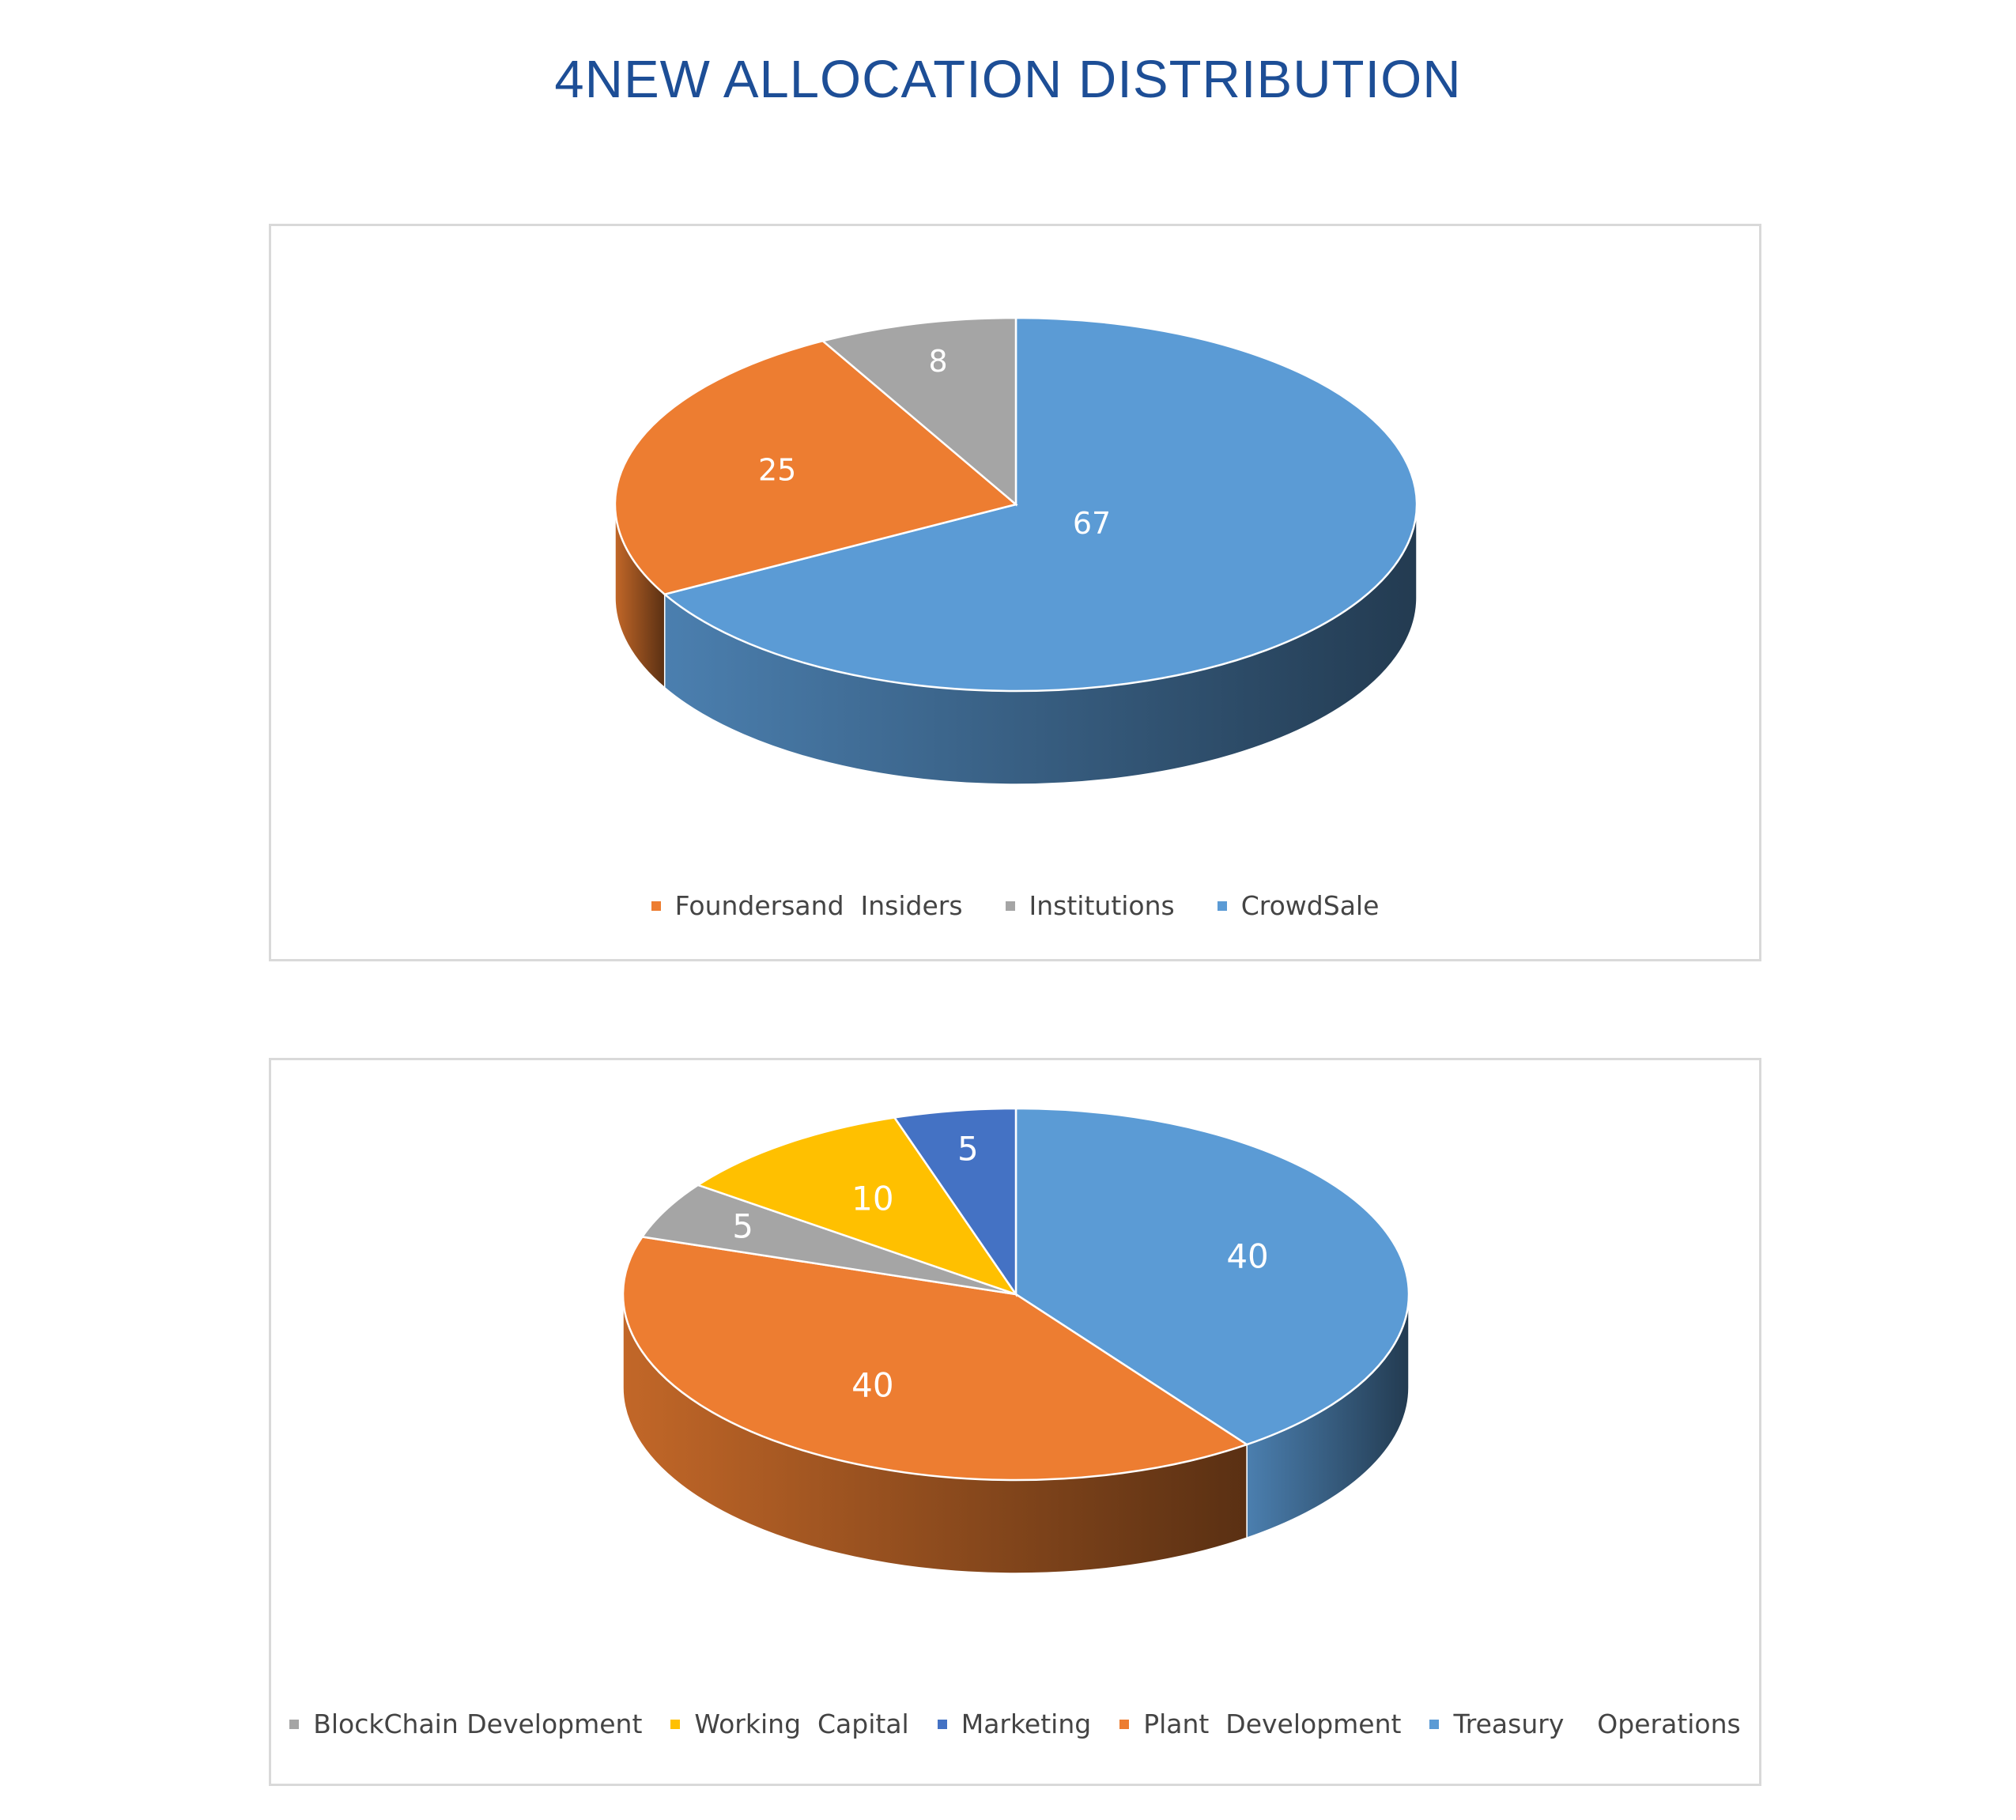 The width and height of the screenshot is (2016, 1820). I want to click on legend-item: BlockChain Development, so click(465, 1724).